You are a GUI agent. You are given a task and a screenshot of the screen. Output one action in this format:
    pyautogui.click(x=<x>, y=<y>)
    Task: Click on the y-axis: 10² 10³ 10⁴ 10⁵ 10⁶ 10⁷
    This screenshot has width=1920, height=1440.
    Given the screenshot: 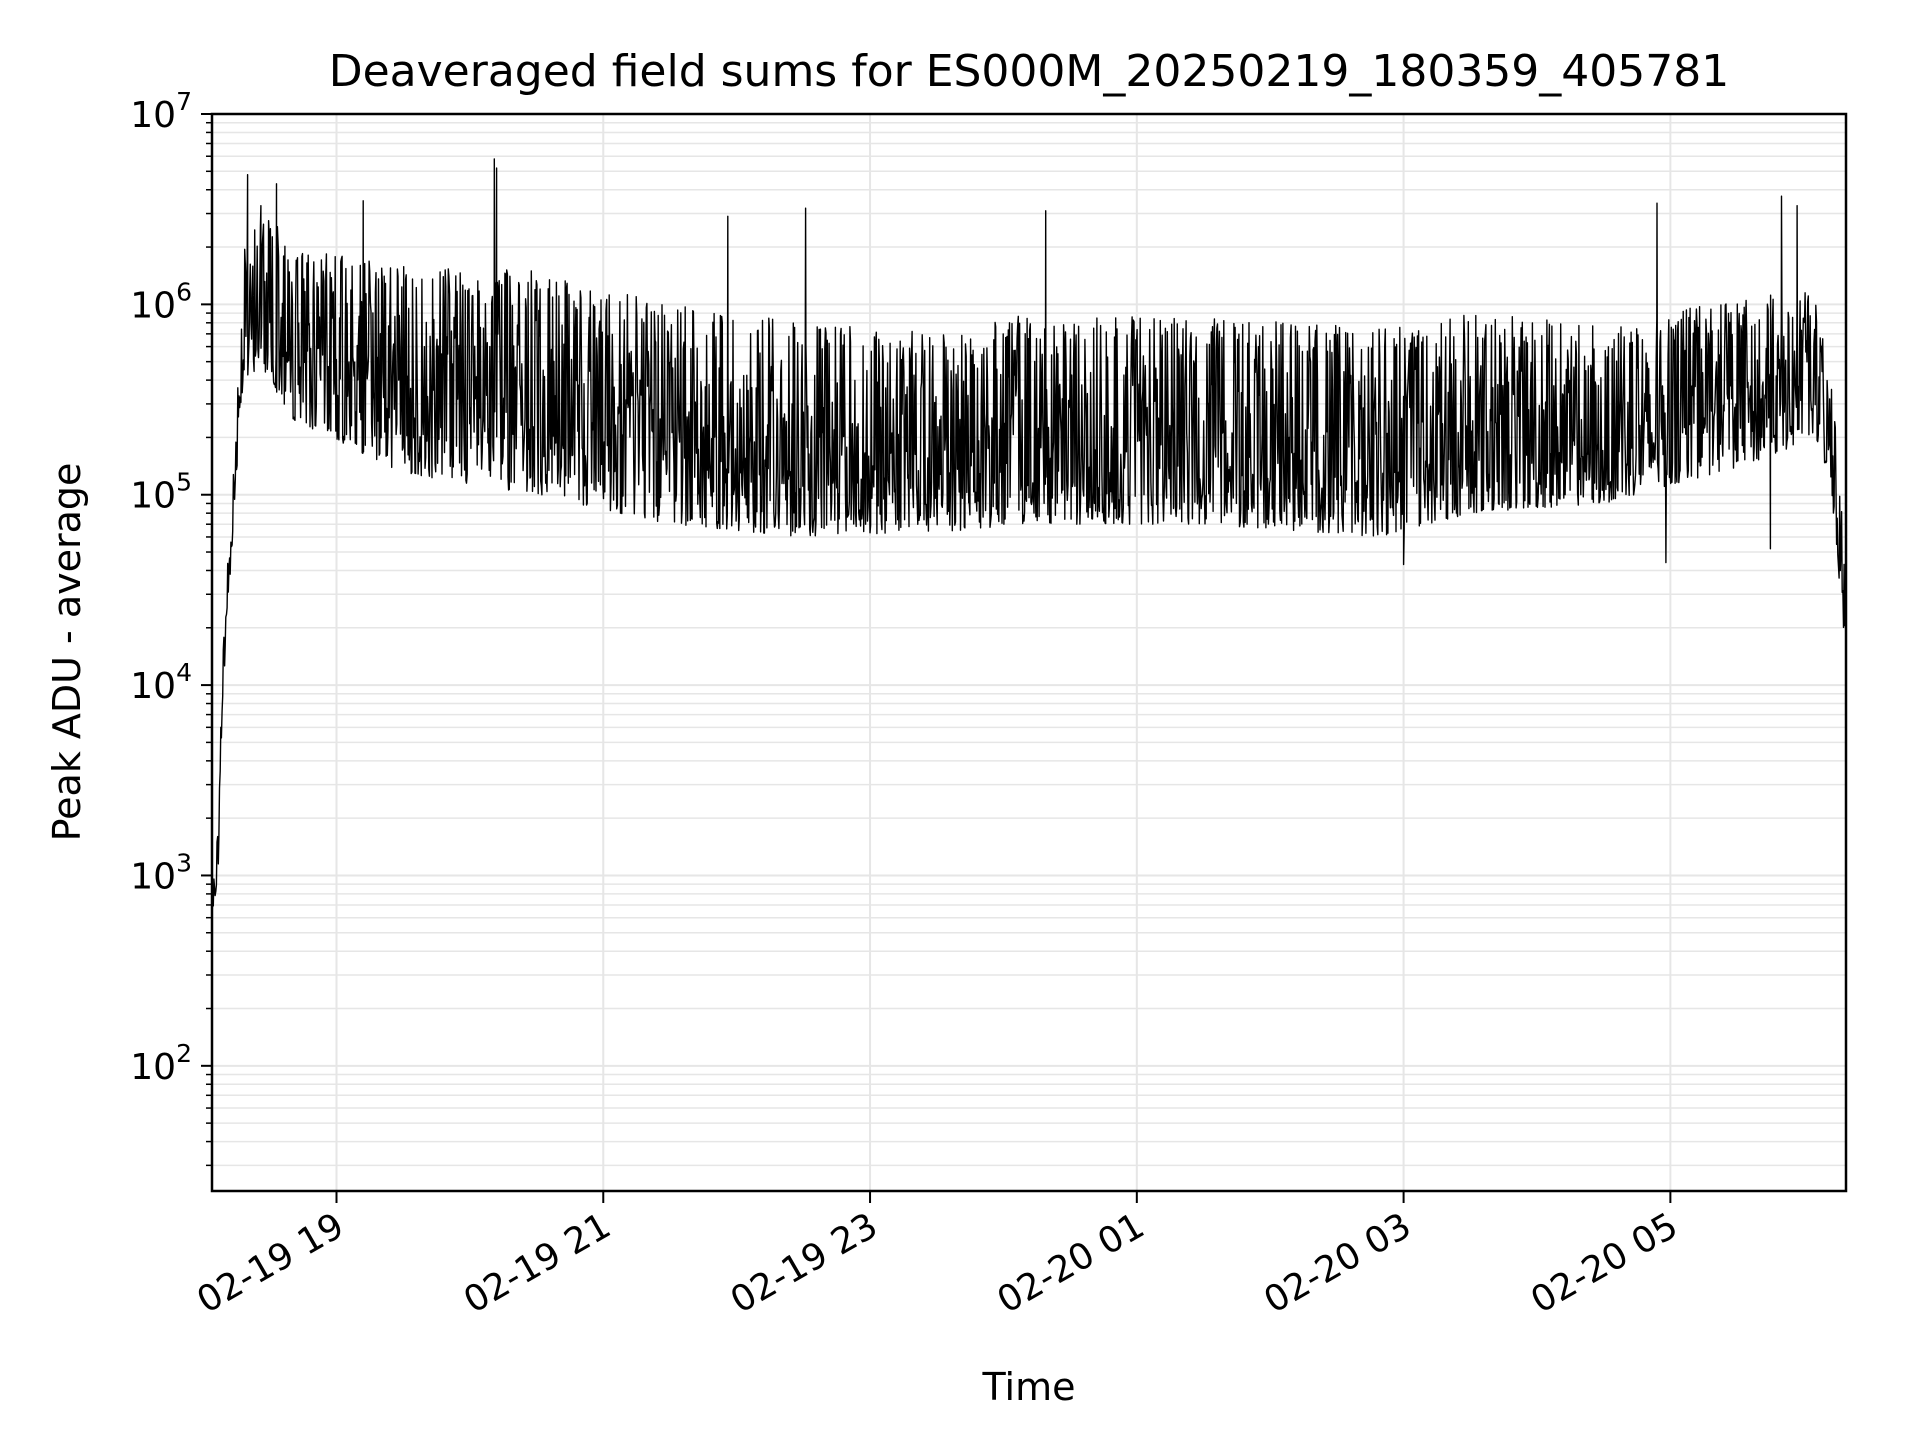 What is the action you would take?
    pyautogui.click(x=171, y=627)
    